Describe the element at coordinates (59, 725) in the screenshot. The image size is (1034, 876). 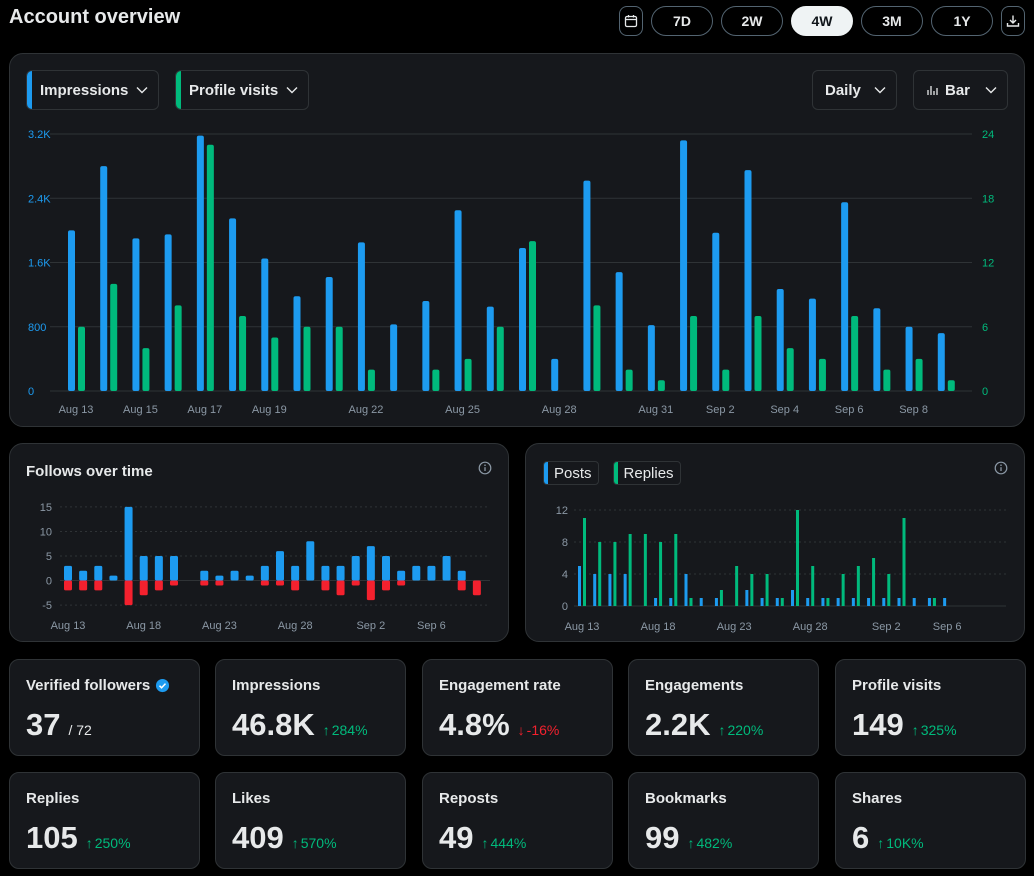
I see `metric-card-value-row: 37 / 72` at that location.